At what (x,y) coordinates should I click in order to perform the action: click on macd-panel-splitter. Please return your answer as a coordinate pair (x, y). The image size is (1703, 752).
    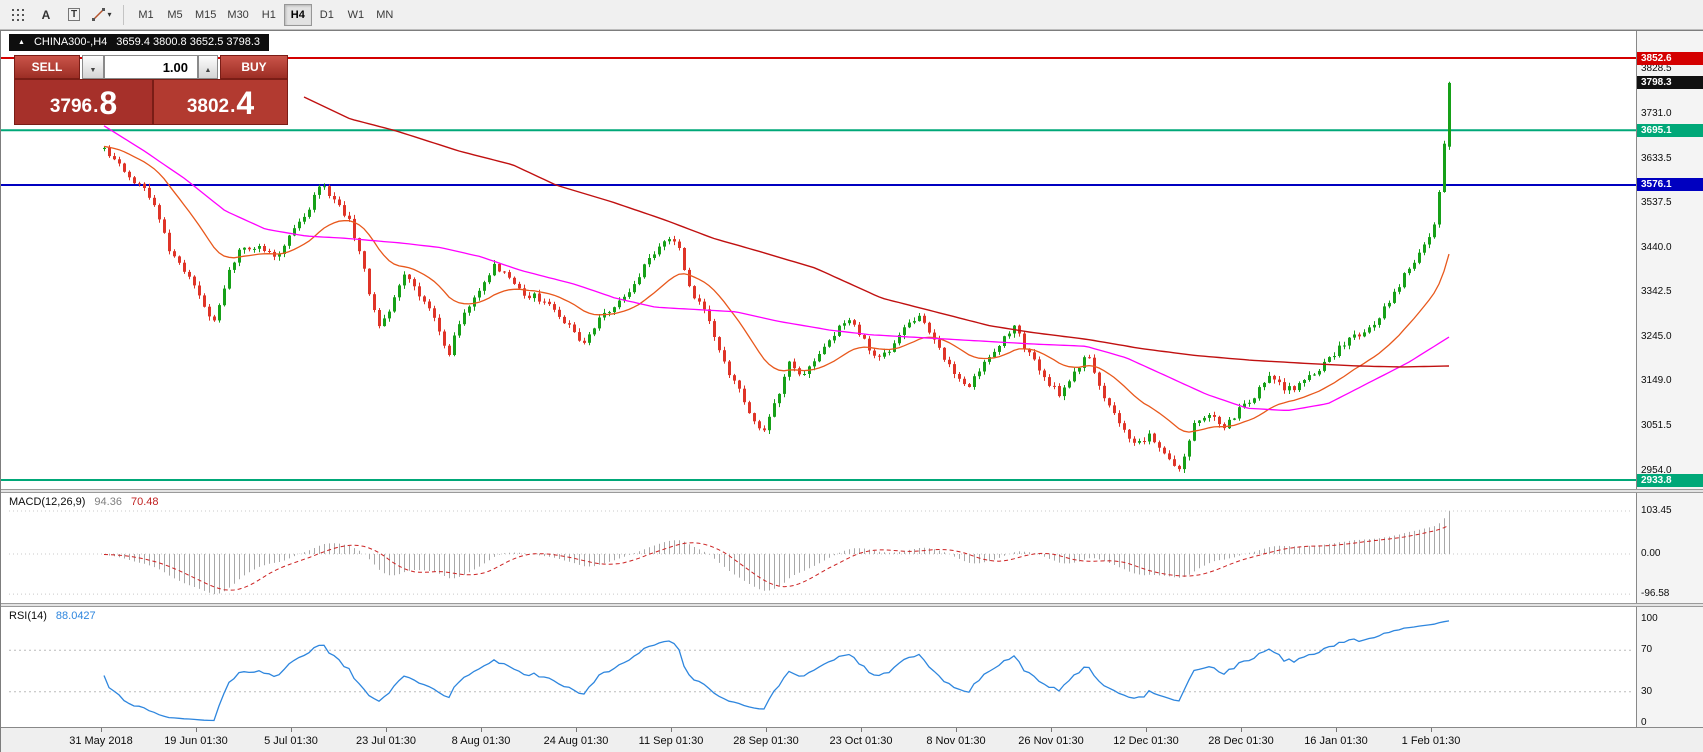
    Looking at the image, I should click on (852, 491).